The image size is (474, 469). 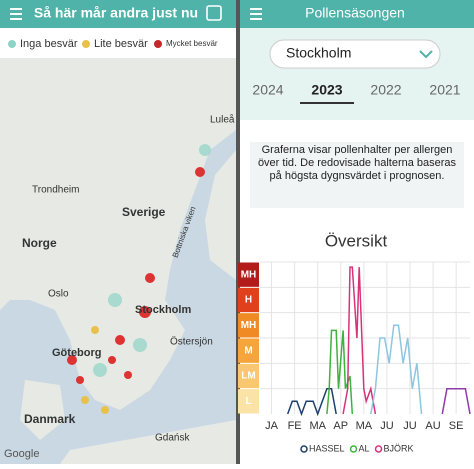 I want to click on x-tick-label: JA, so click(x=272, y=426).